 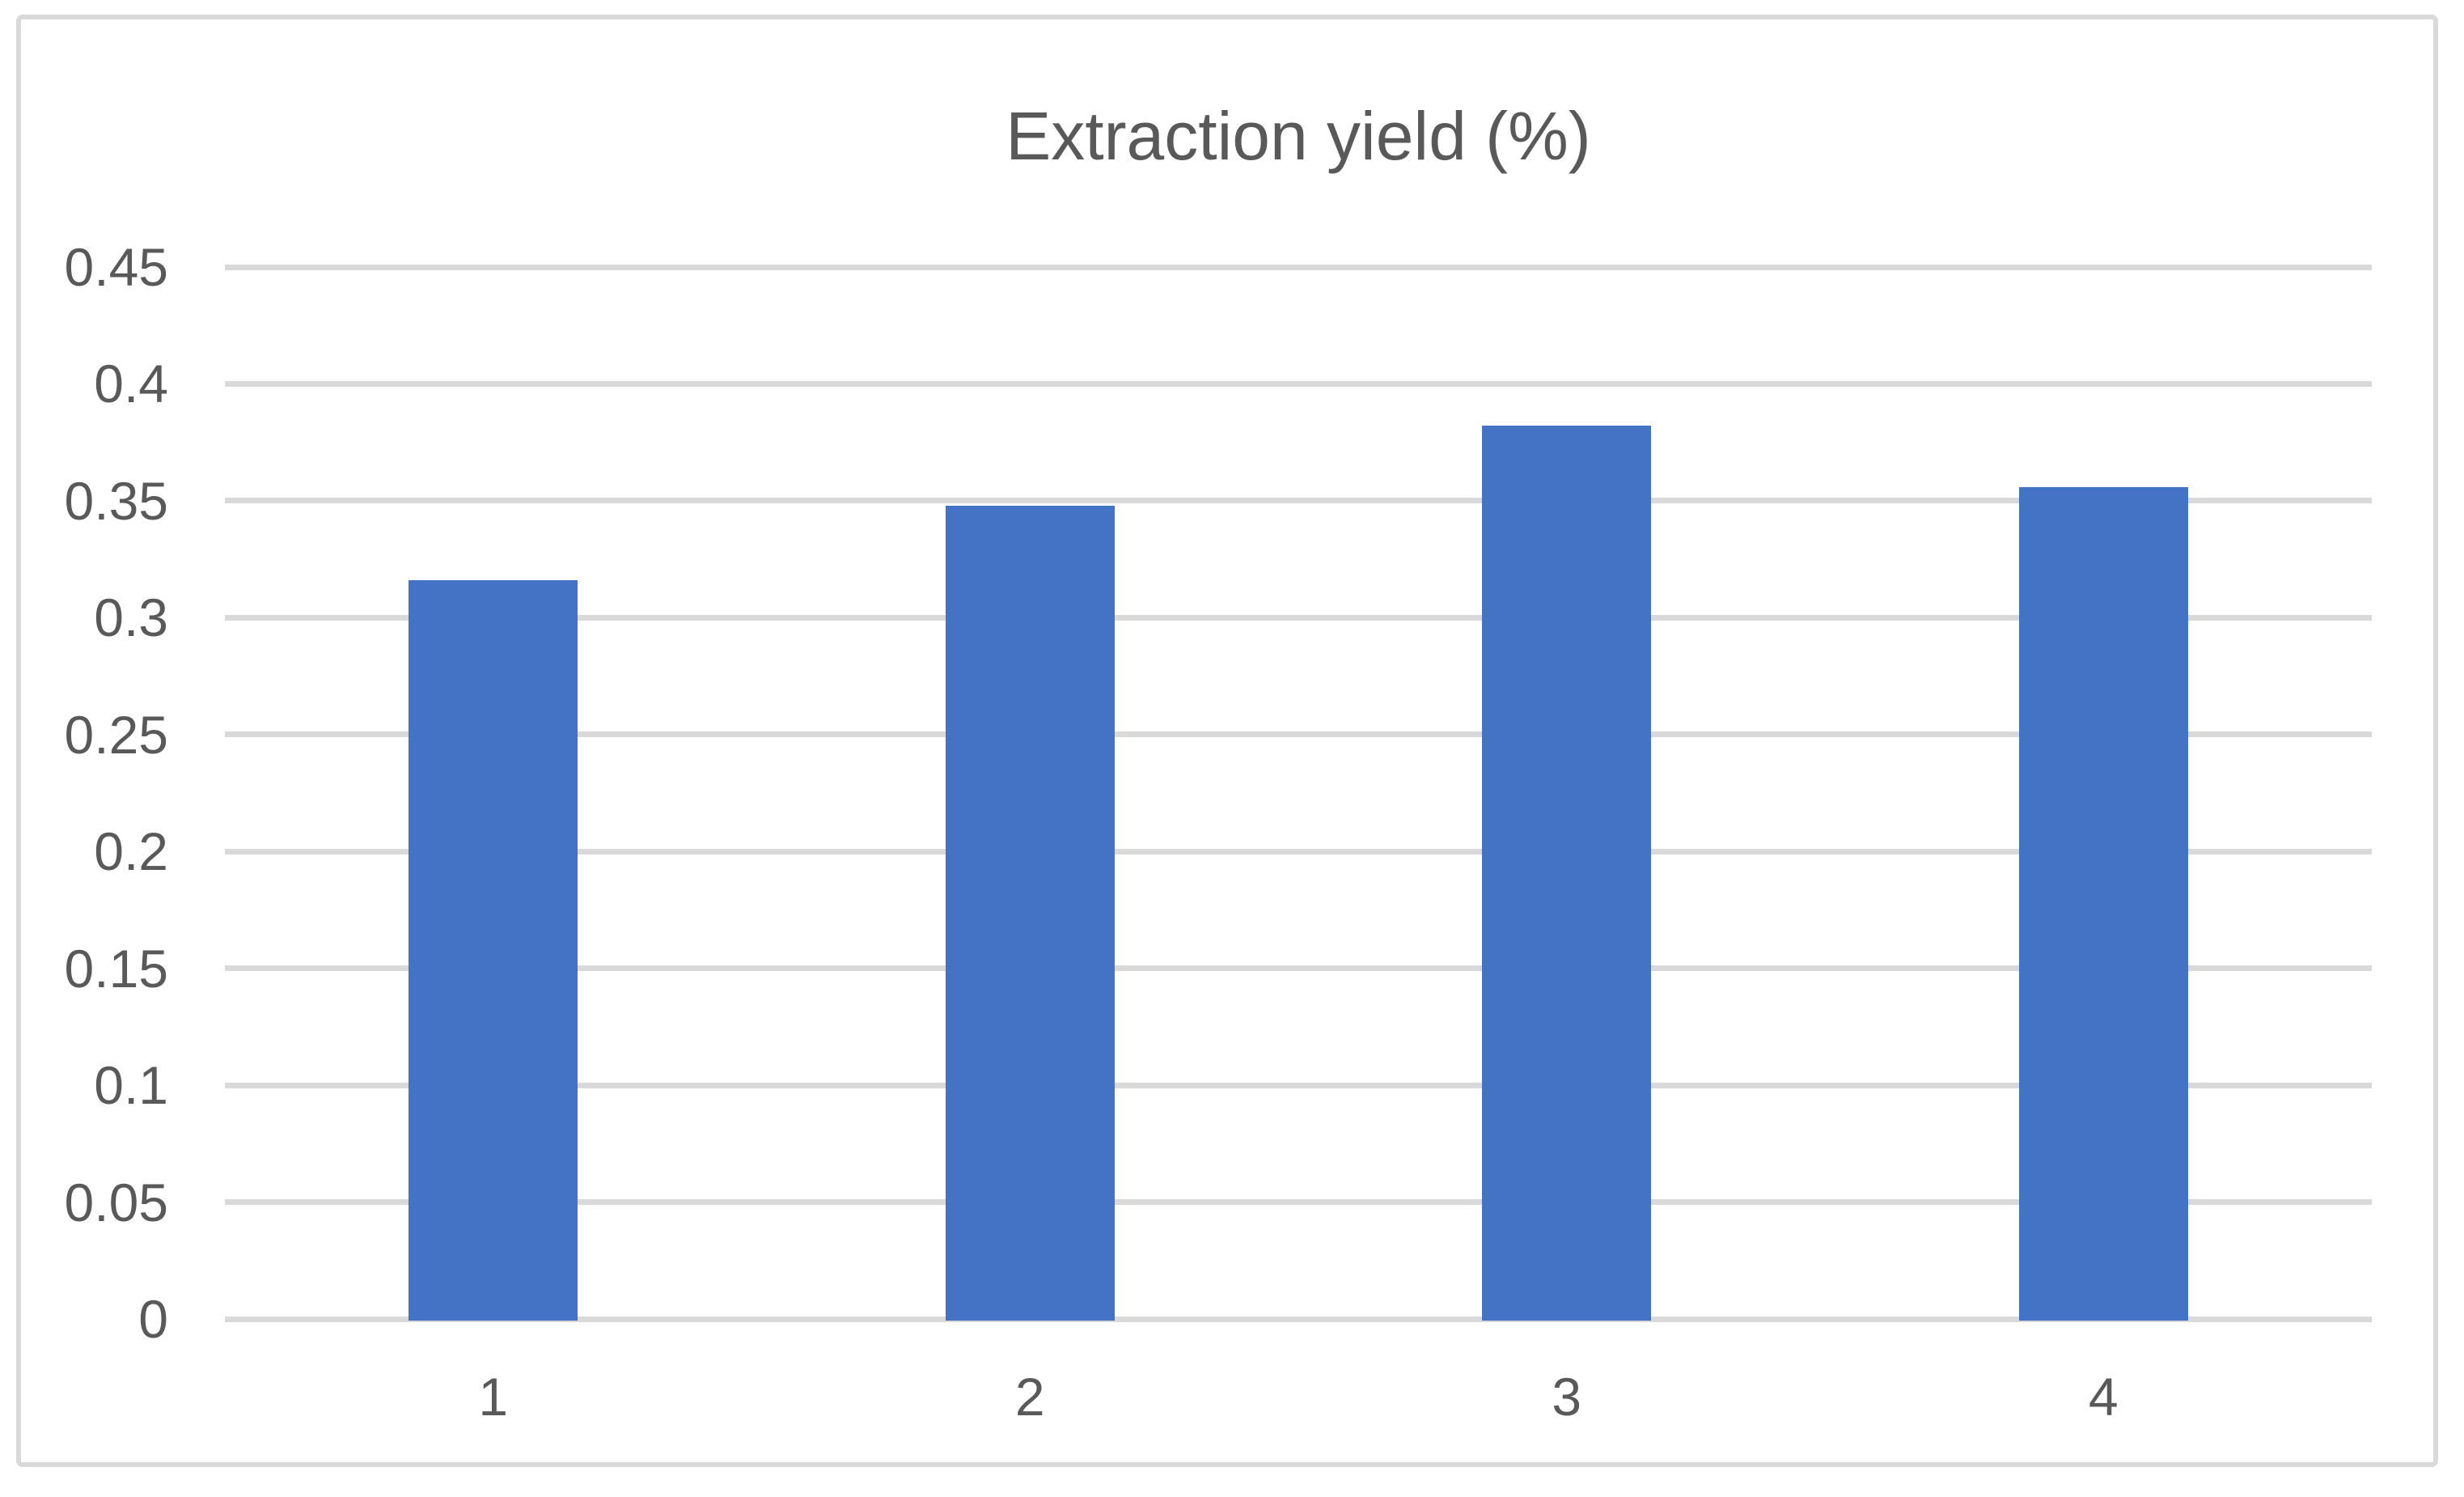 What do you see at coordinates (2103, 1397) in the screenshot?
I see `x-axis-tick-label: 4` at bounding box center [2103, 1397].